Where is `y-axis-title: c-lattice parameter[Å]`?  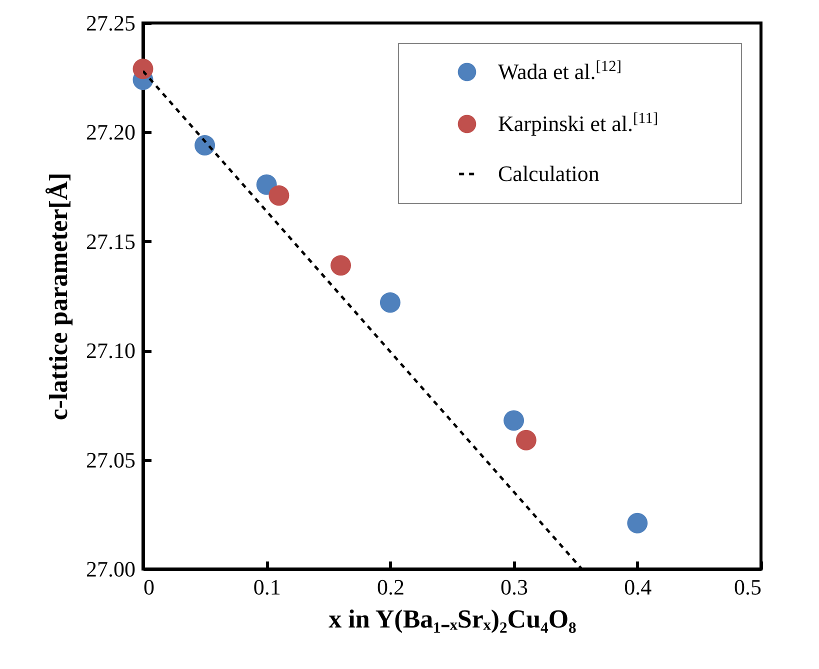 y-axis-title: c-lattice parameter[Å] is located at coordinates (58, 296).